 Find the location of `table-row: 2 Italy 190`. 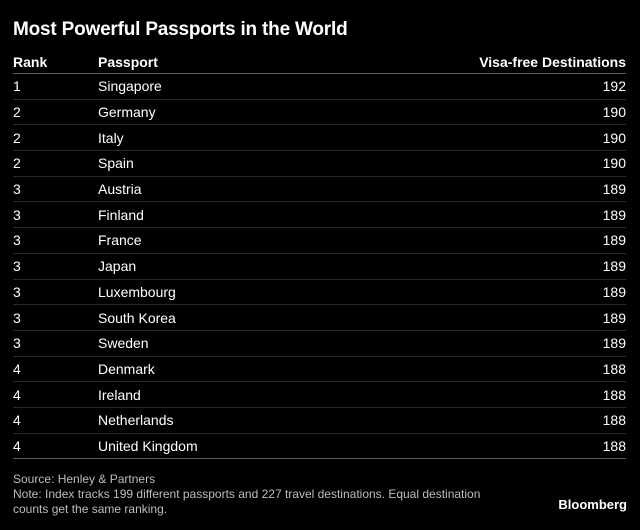

table-row: 2 Italy 190 is located at coordinates (319, 138).